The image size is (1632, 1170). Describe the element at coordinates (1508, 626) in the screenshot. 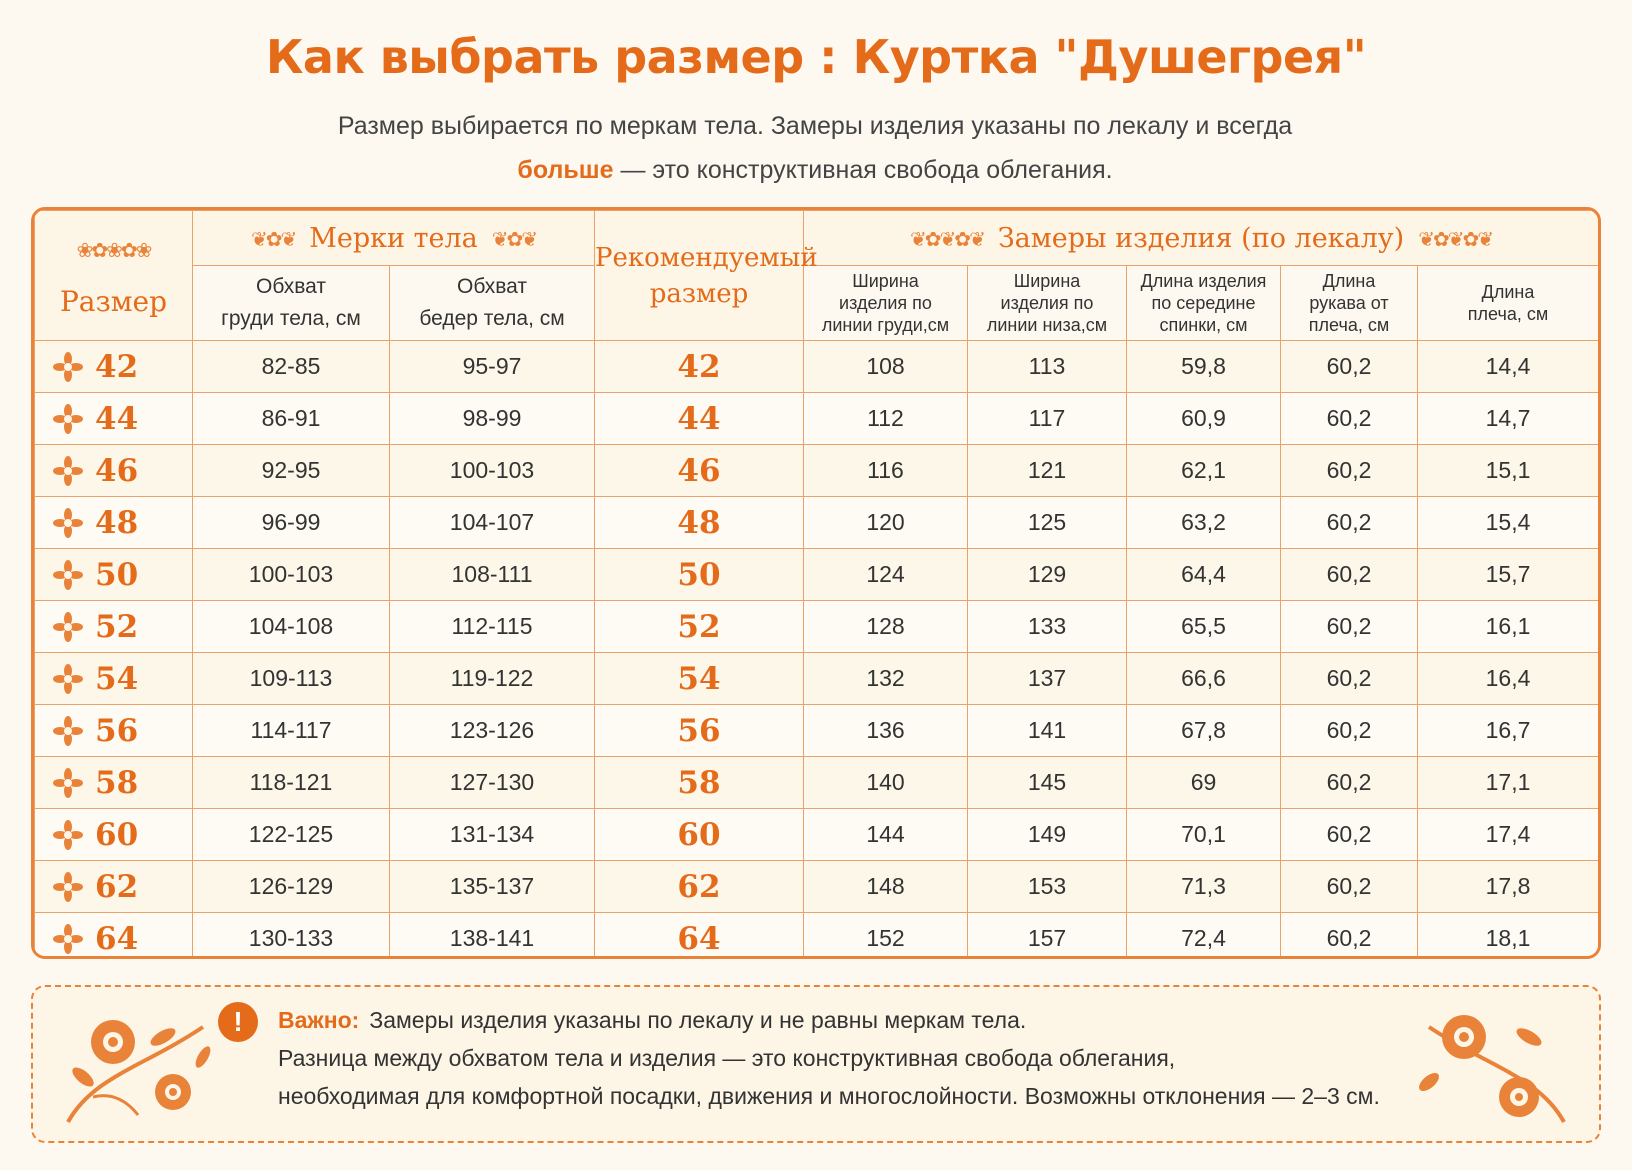

I see `product-shoulder-length-value: 16,1` at that location.